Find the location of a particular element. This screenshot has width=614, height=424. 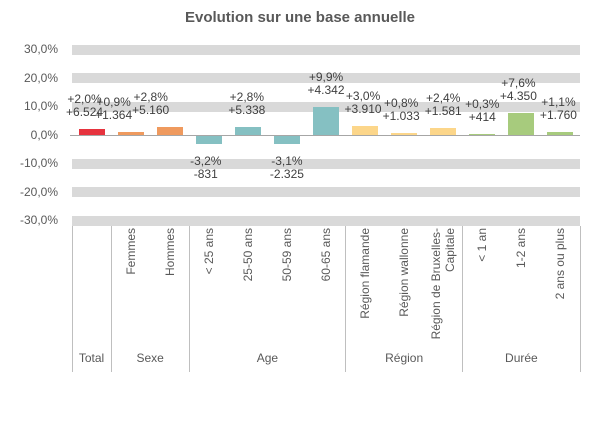

bar-value-label: -3,1% -2.325 is located at coordinates (286, 167).